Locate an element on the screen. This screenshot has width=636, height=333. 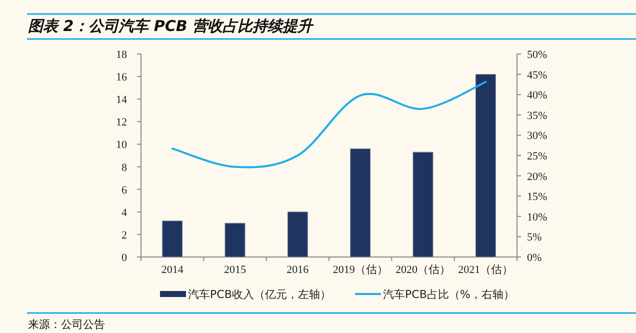
y2-tick-label: 5% is located at coordinates (534, 238).